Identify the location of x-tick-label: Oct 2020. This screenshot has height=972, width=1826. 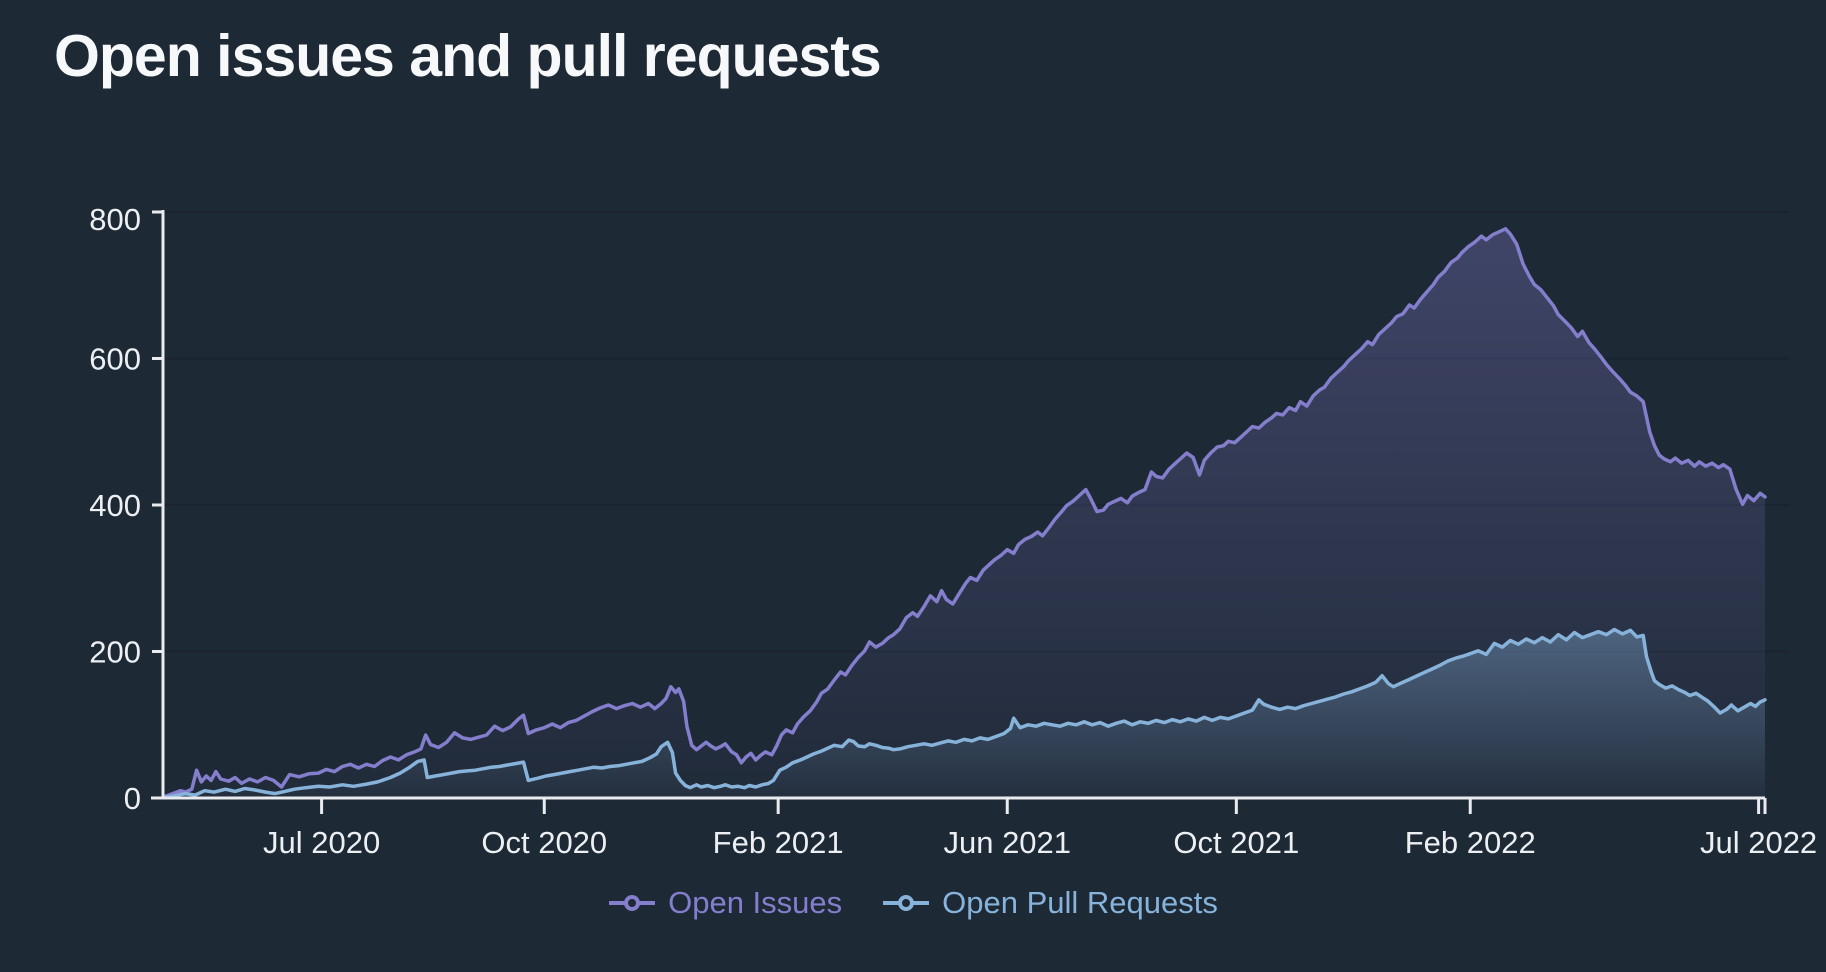
(544, 842).